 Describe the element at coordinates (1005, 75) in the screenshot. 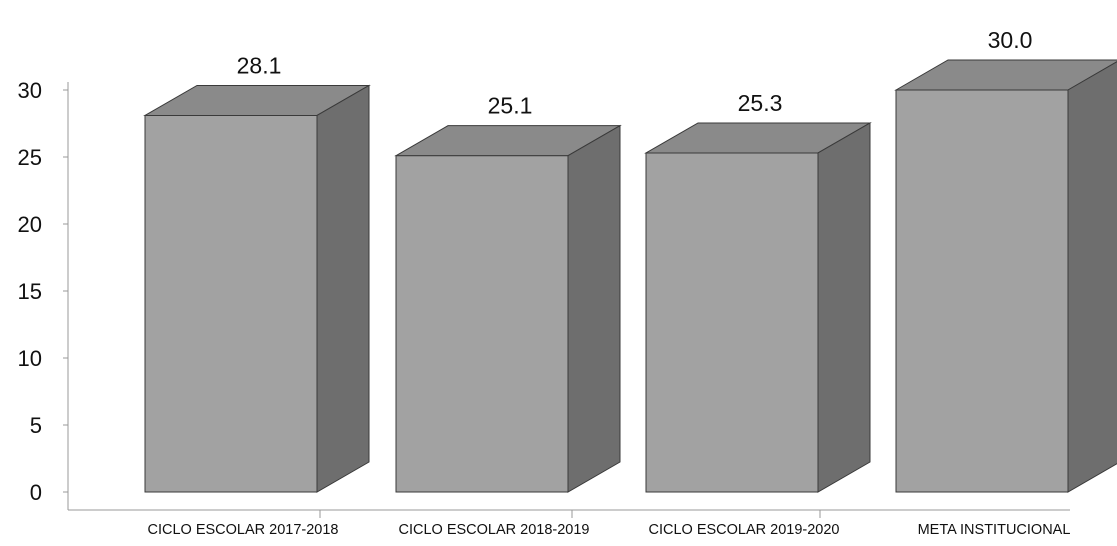

I see `bar-top` at that location.